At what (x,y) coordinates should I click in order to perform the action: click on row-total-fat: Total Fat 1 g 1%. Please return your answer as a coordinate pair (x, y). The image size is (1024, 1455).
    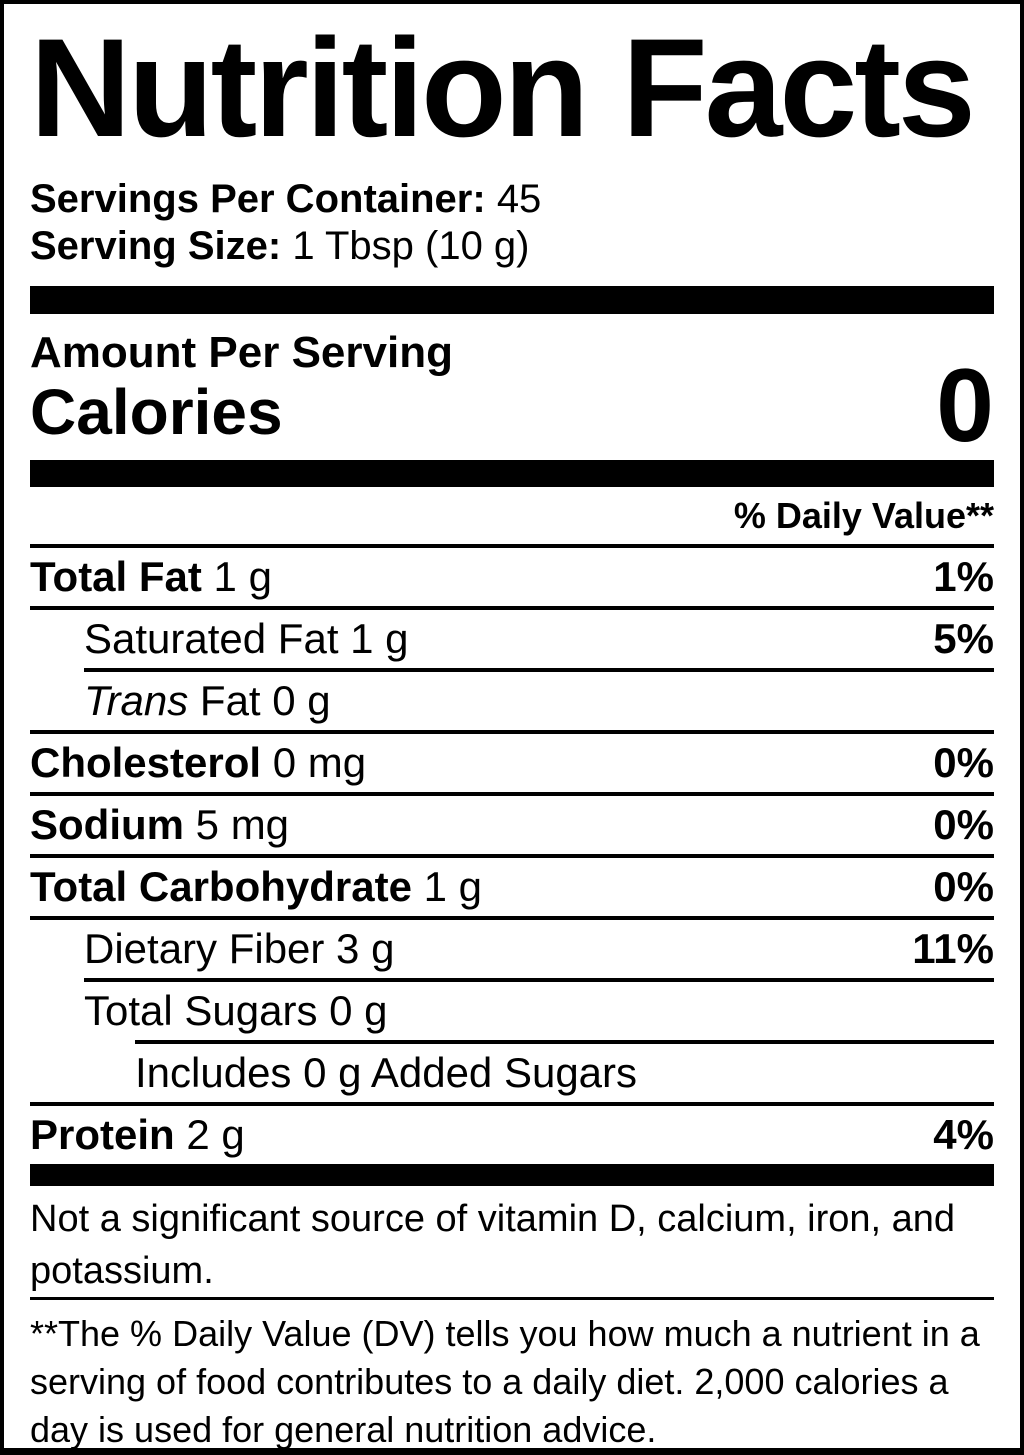
    Looking at the image, I should click on (512, 577).